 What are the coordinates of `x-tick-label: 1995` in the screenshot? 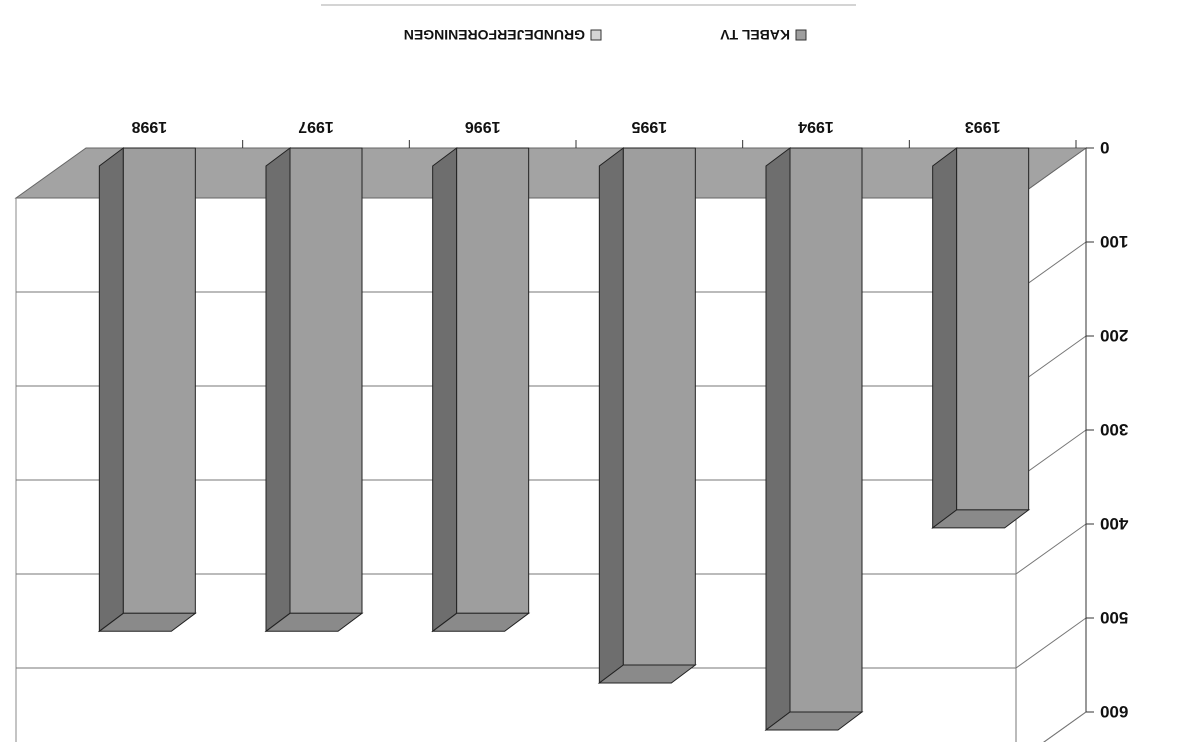 It's located at (649, 126).